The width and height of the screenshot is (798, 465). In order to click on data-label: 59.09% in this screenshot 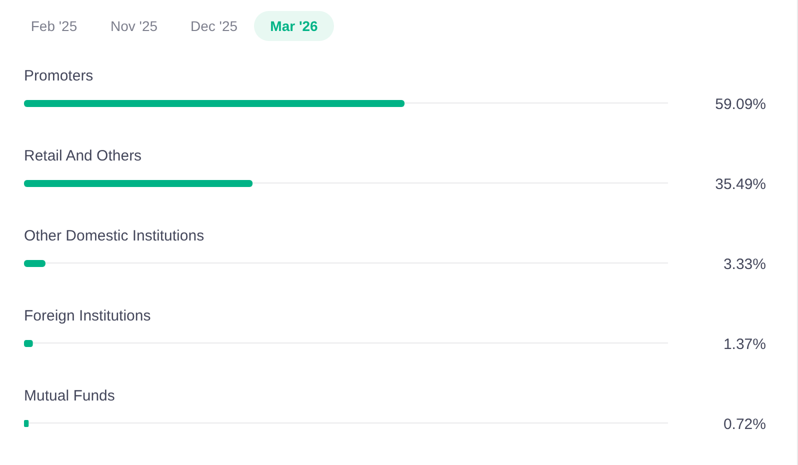, I will do `click(740, 104)`.